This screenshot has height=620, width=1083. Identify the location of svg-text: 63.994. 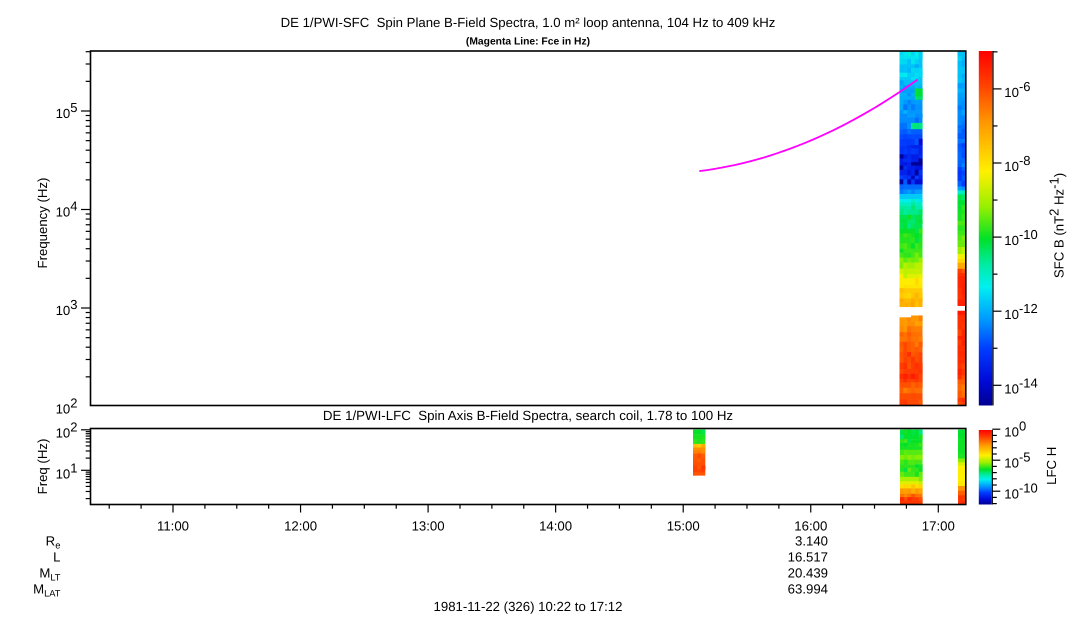
(808, 589).